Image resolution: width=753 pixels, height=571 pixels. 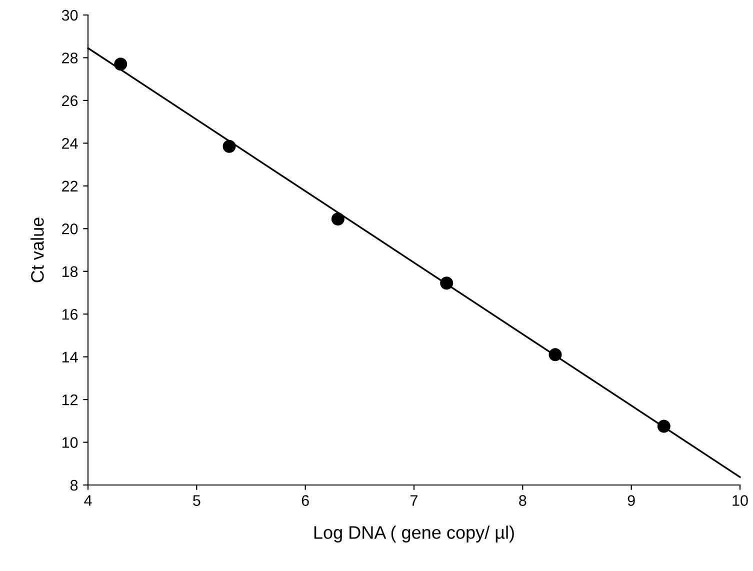 I want to click on y-tick-label: 18, so click(x=70, y=272).